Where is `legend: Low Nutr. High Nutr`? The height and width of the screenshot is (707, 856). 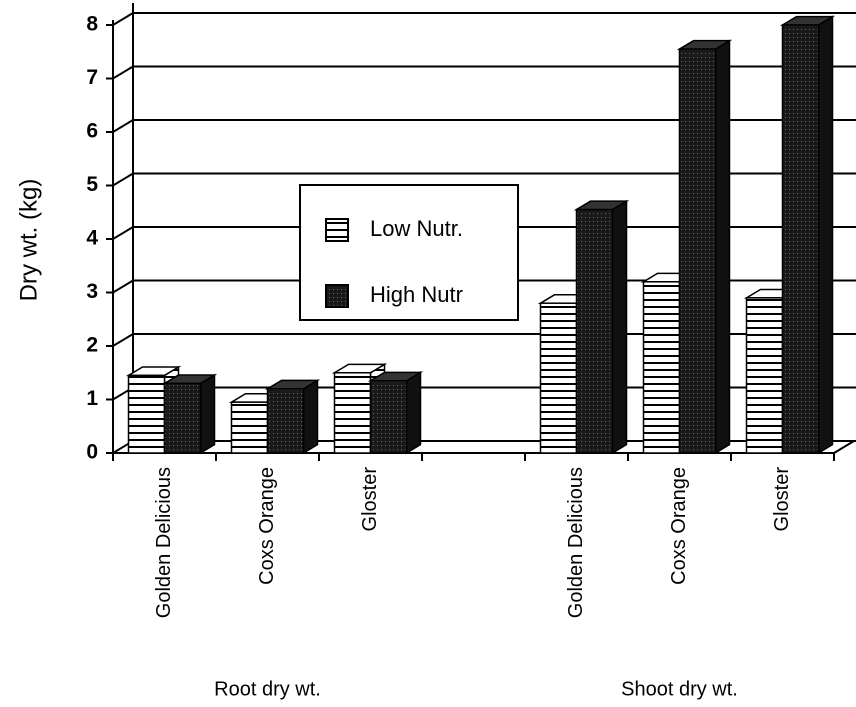
legend: Low Nutr. High Nutr is located at coordinates (409, 252).